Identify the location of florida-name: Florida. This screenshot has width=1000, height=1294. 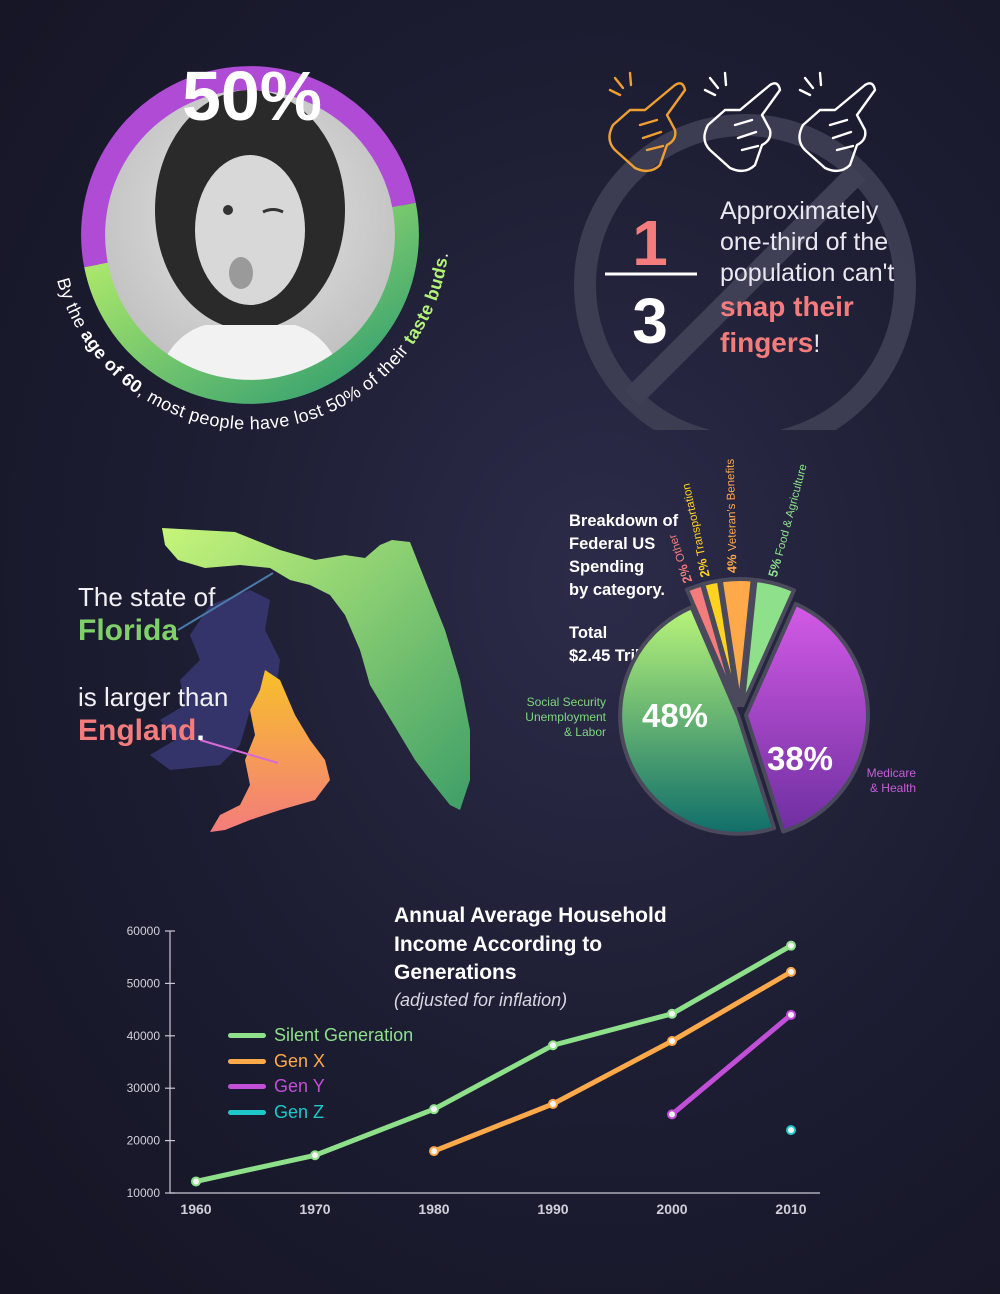
(128, 630).